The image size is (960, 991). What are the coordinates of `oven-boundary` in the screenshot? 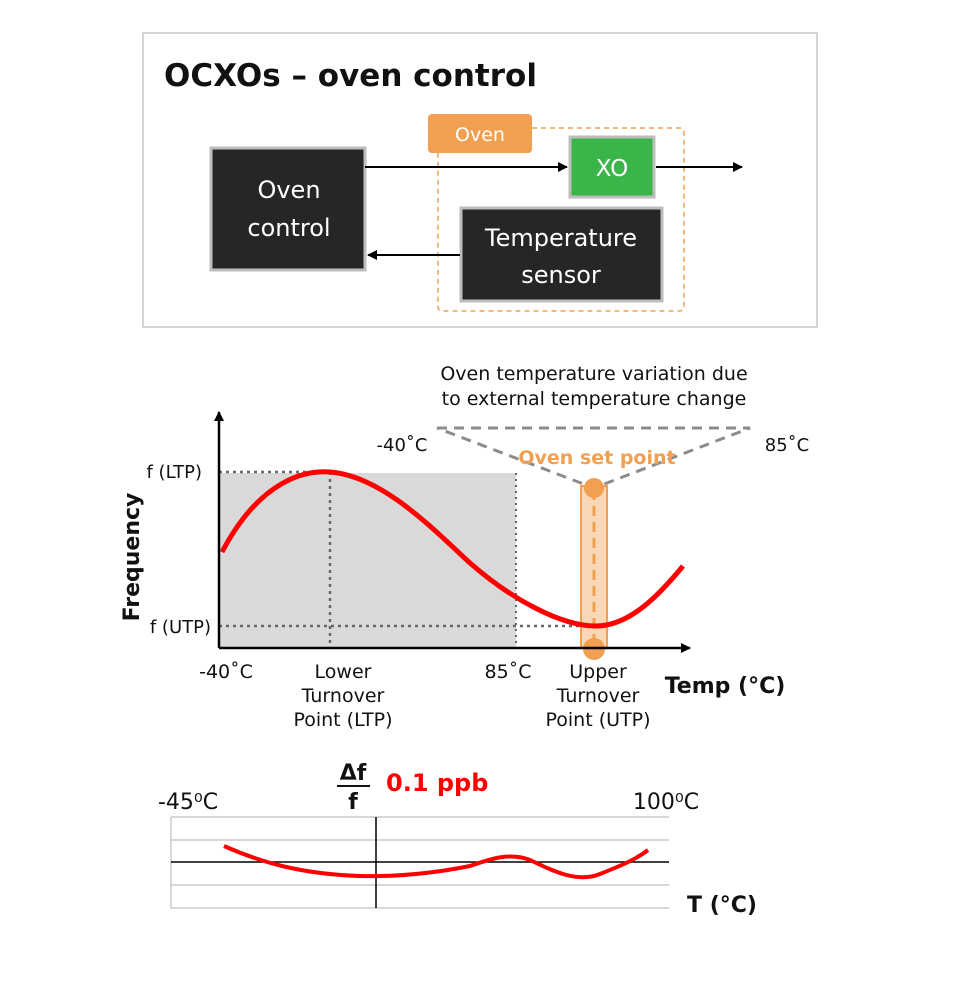 It's located at (561, 219).